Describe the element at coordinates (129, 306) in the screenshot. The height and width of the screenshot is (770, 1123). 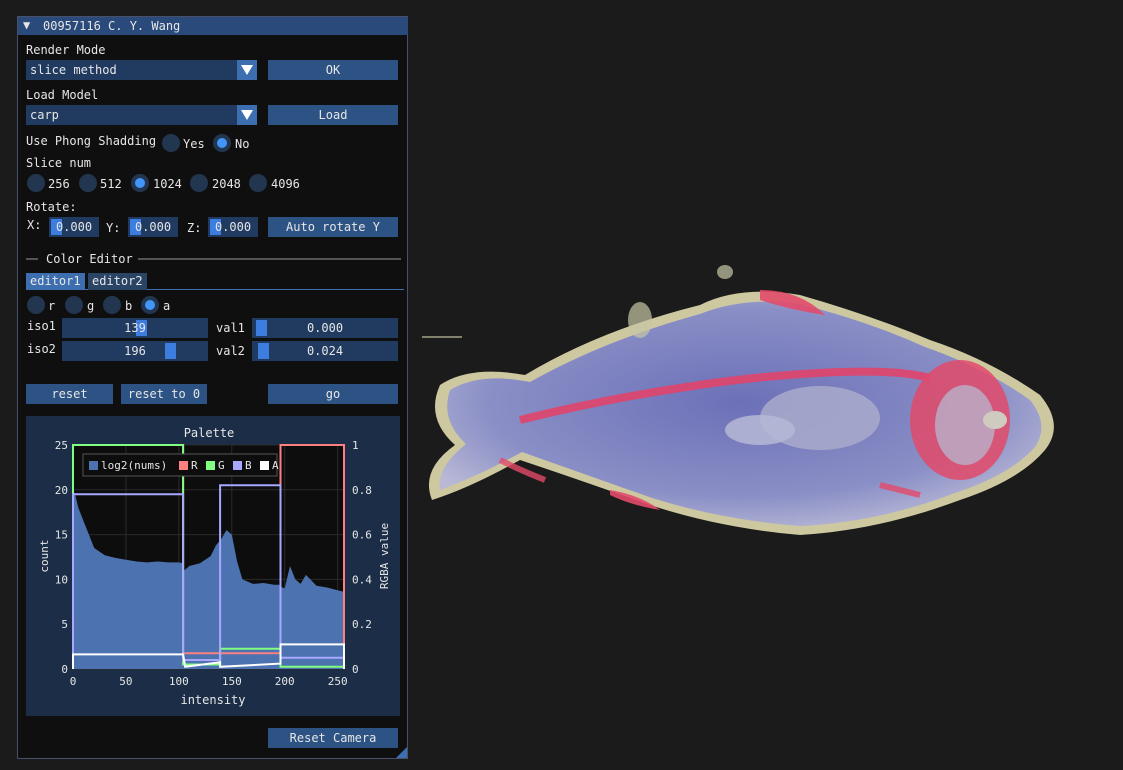
I see `channel-b-label: b` at that location.